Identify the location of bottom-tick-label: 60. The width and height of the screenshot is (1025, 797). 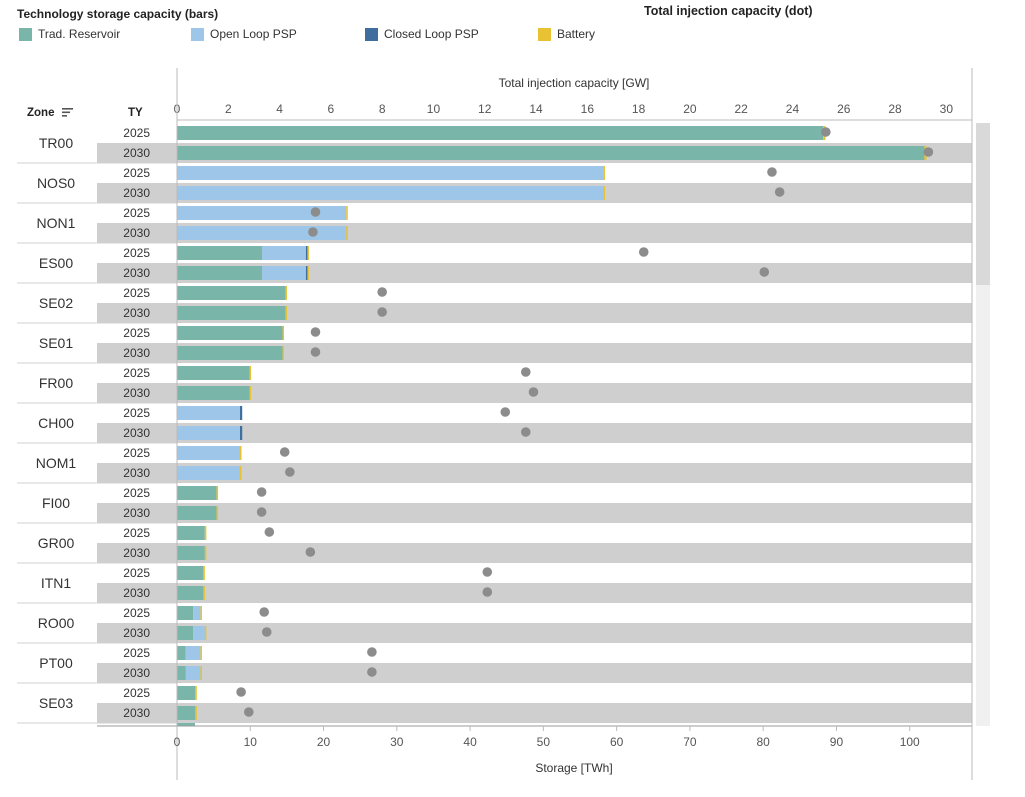
(617, 742).